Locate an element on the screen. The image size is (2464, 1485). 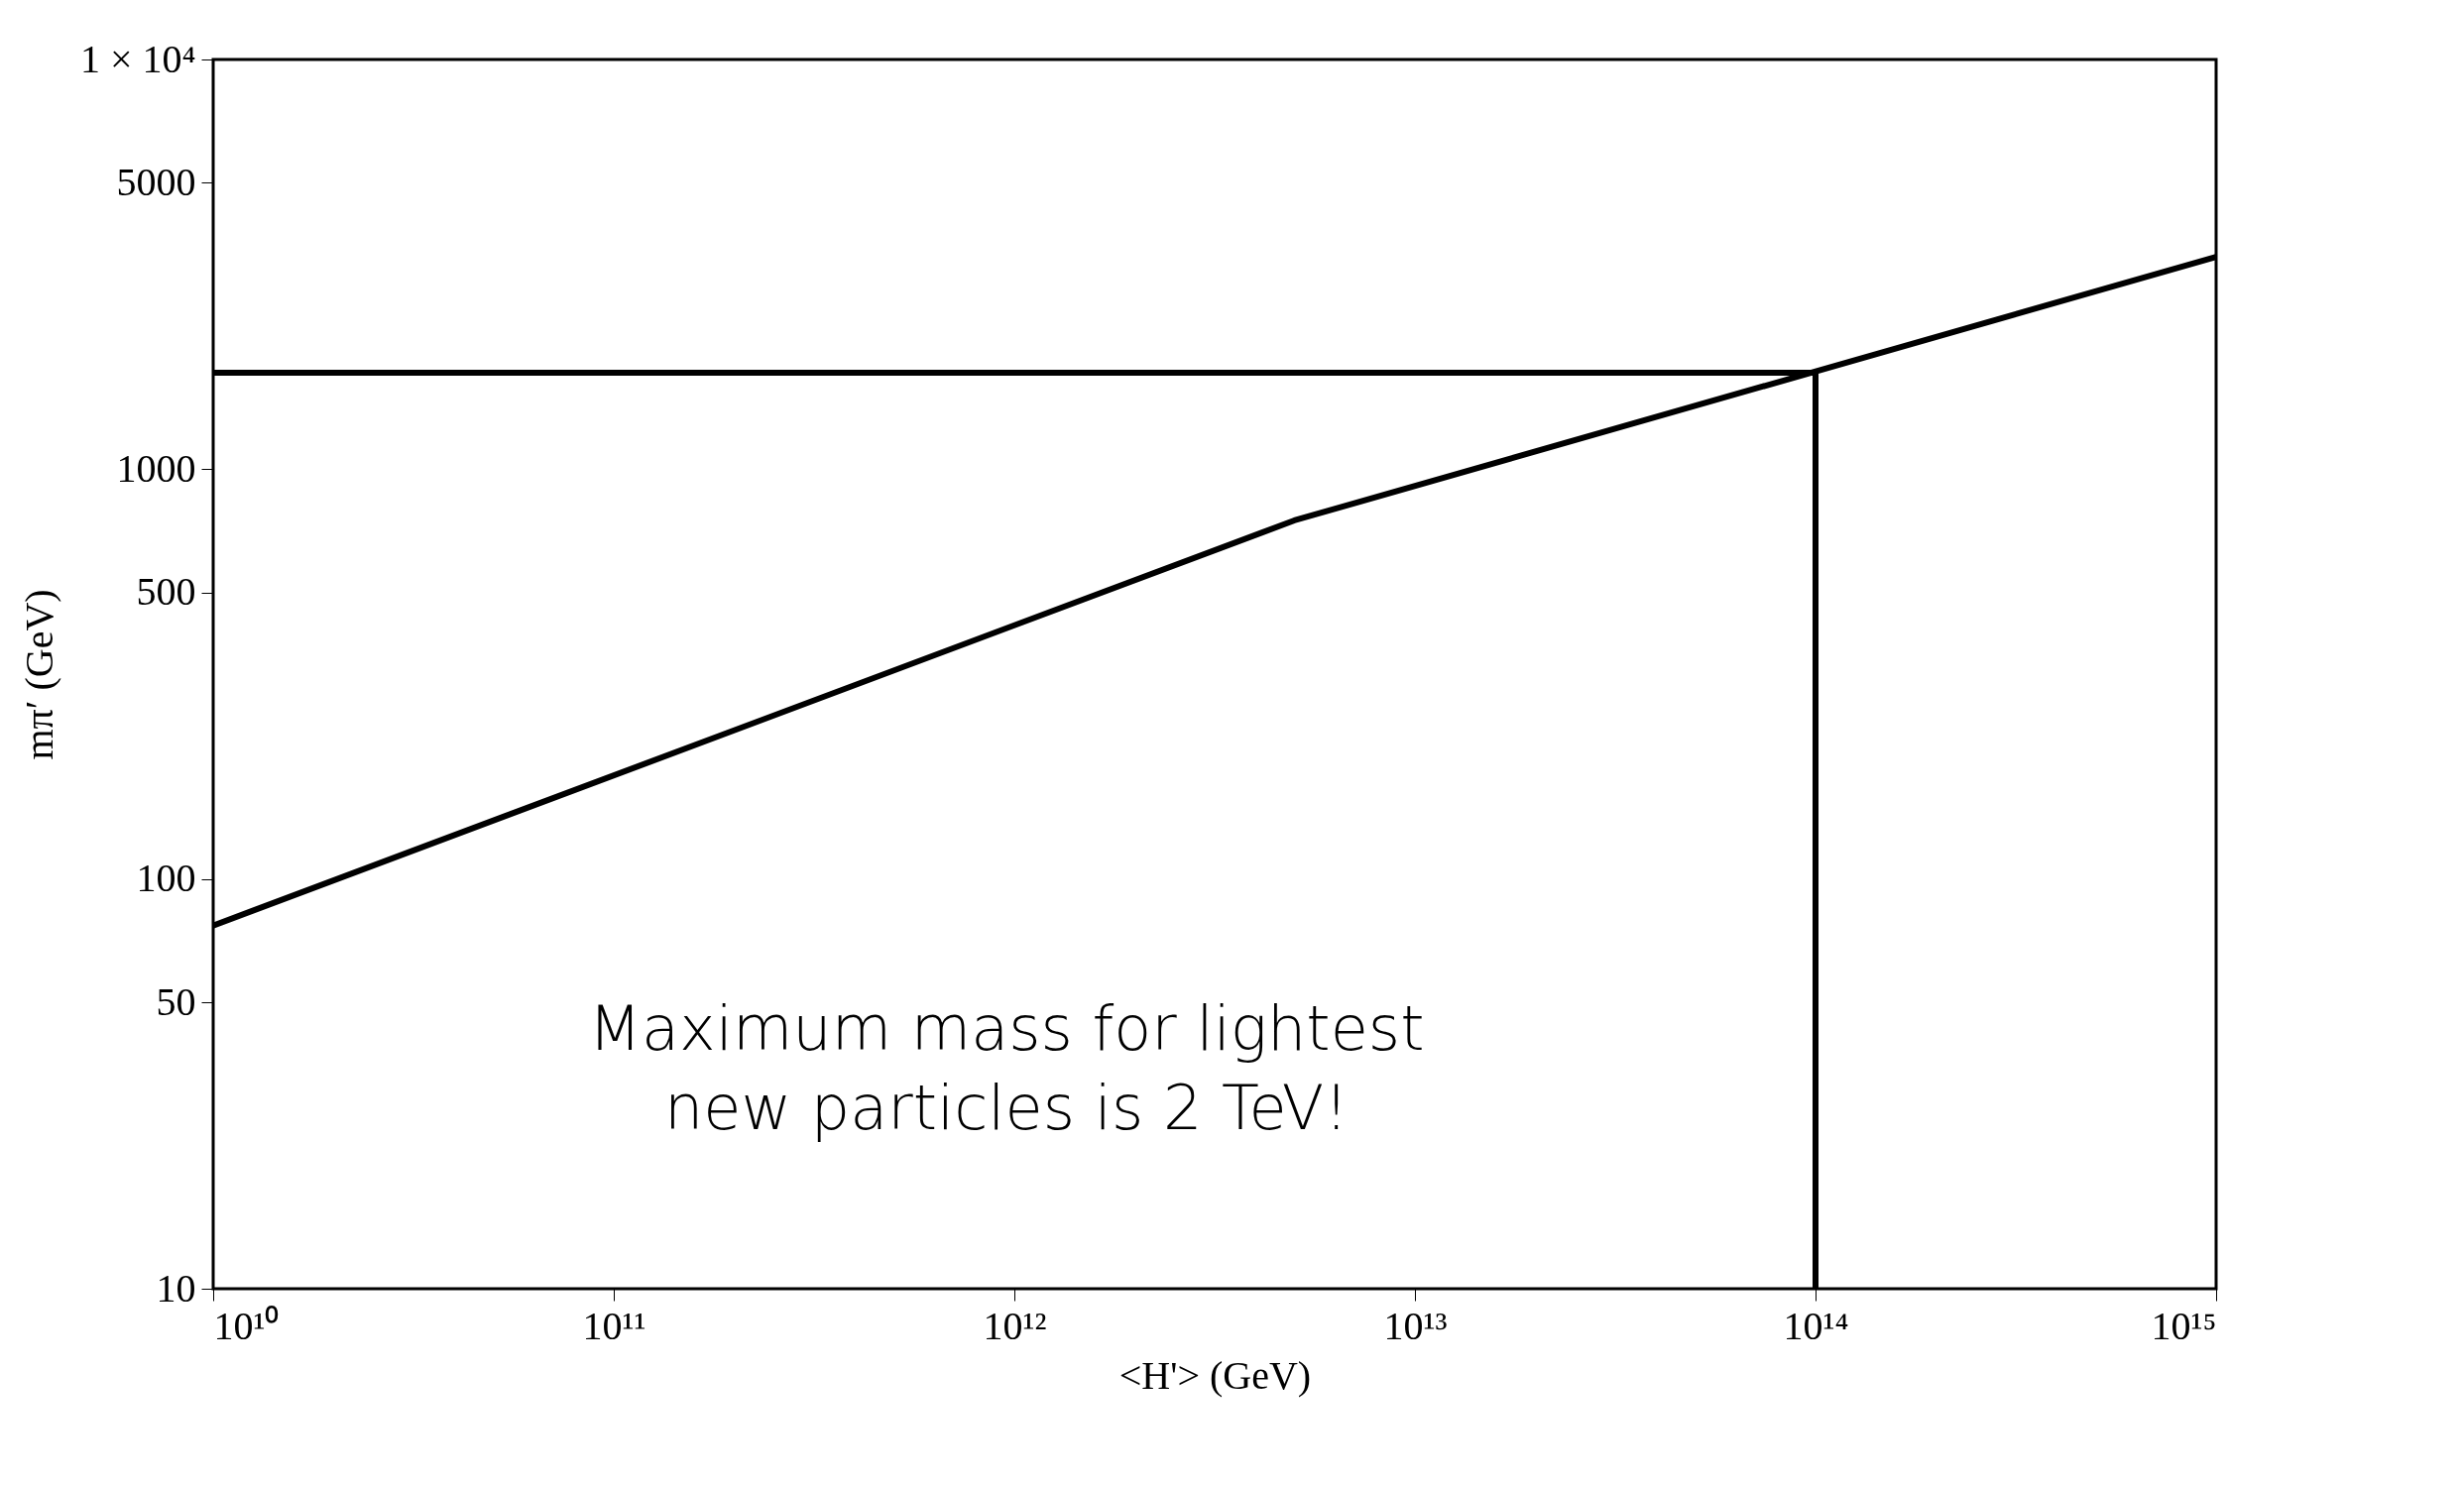
y-tick-label: 1 × 10⁴ is located at coordinates (137, 58).